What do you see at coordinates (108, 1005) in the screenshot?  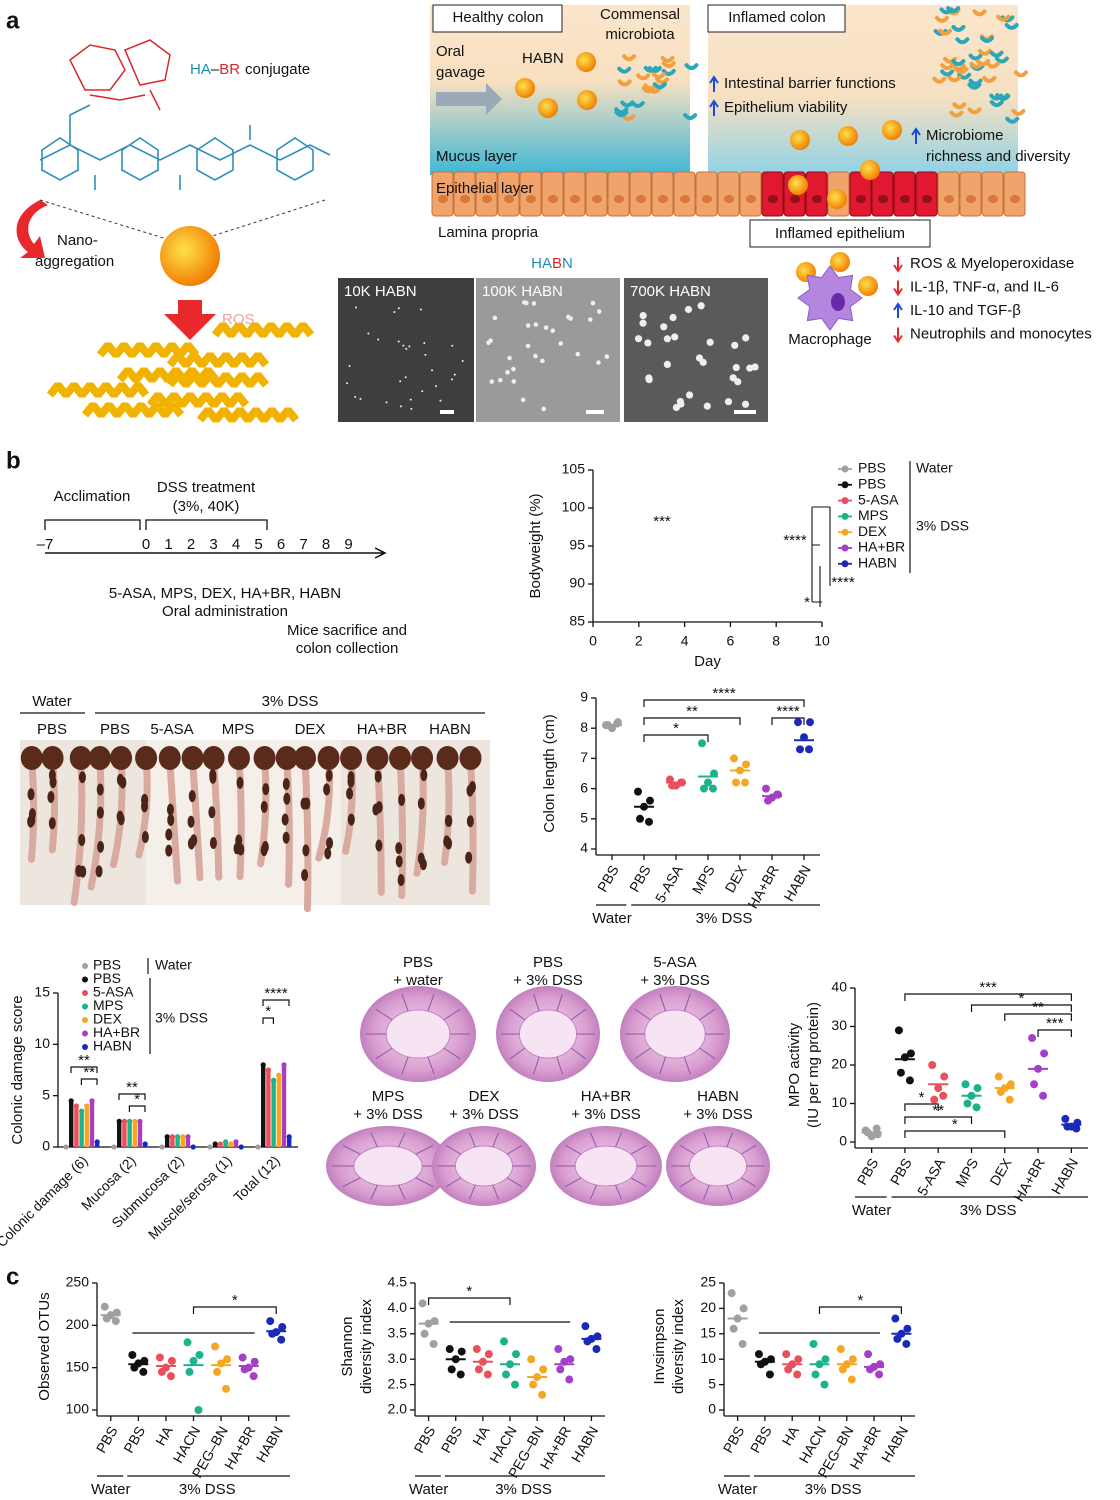 I see `legend-label: MPS` at bounding box center [108, 1005].